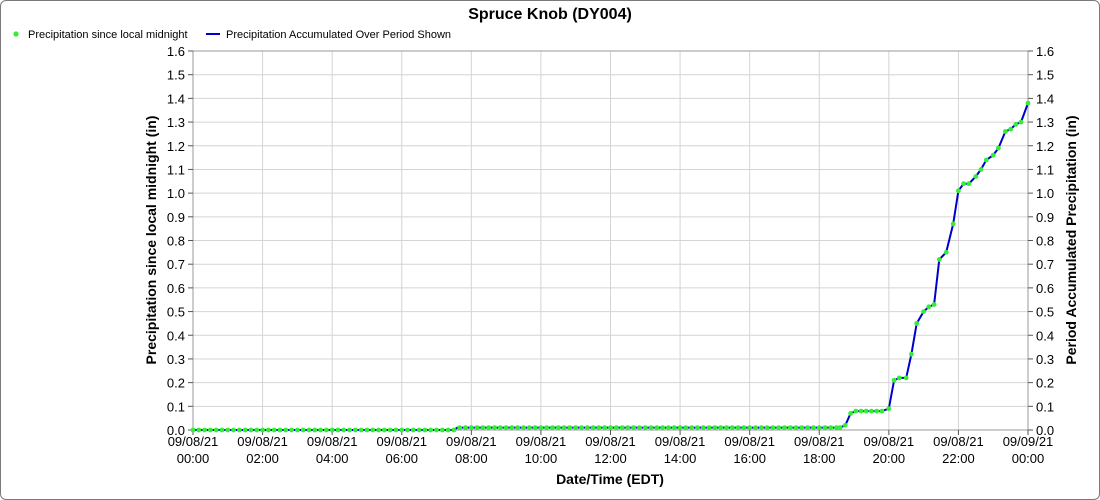  What do you see at coordinates (1045, 98) in the screenshot?
I see `y-tick-label-right: 1.4` at bounding box center [1045, 98].